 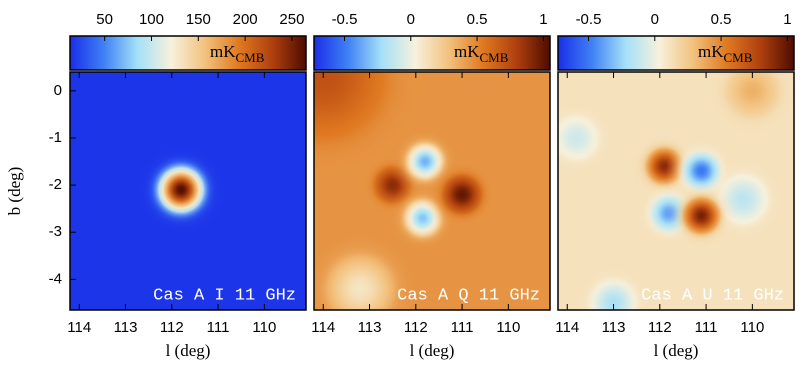 I want to click on y-tick-label: -3, so click(x=55, y=231).